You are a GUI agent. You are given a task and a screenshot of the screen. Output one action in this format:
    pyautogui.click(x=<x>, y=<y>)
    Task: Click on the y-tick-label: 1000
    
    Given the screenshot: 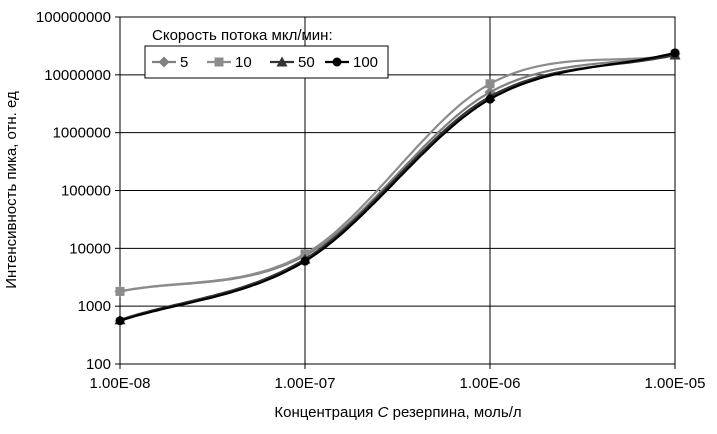 What is the action you would take?
    pyautogui.click(x=94, y=306)
    